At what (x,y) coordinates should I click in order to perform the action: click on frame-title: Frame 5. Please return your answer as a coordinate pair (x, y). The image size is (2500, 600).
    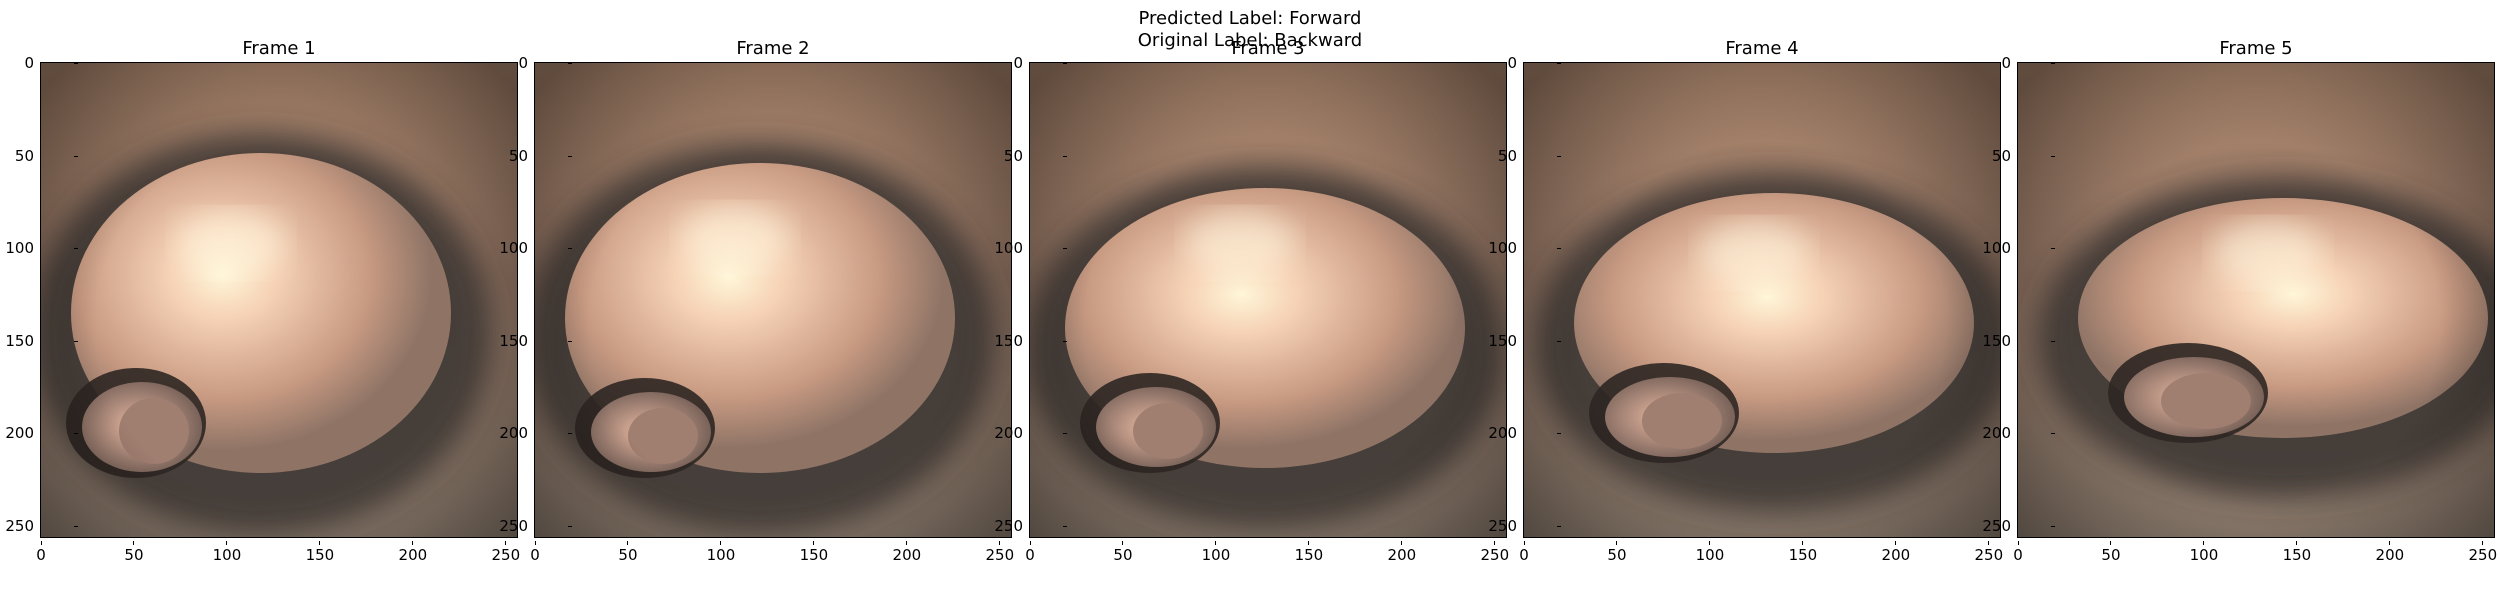
    Looking at the image, I should click on (2256, 48).